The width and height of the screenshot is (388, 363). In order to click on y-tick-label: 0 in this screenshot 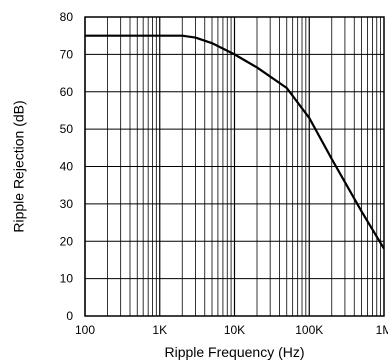, I will do `click(69, 316)`.